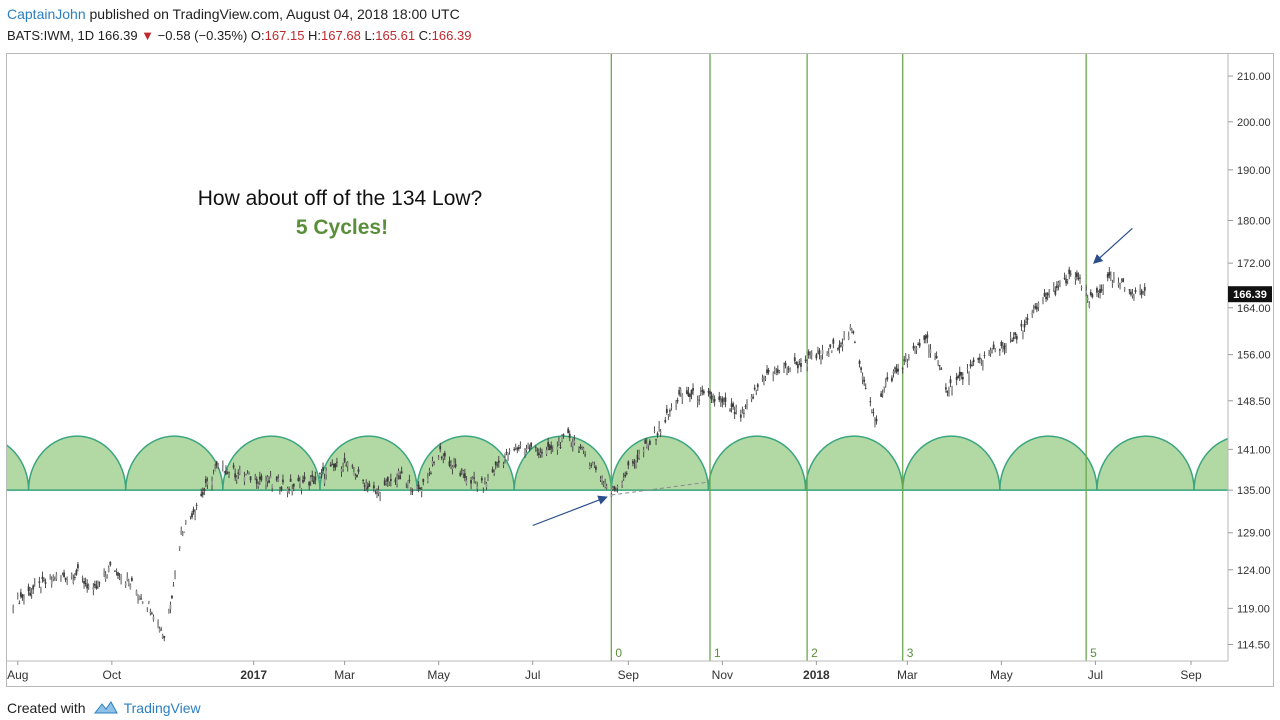  Describe the element at coordinates (162, 708) in the screenshot. I see `tradingview-link: TradingView` at that location.